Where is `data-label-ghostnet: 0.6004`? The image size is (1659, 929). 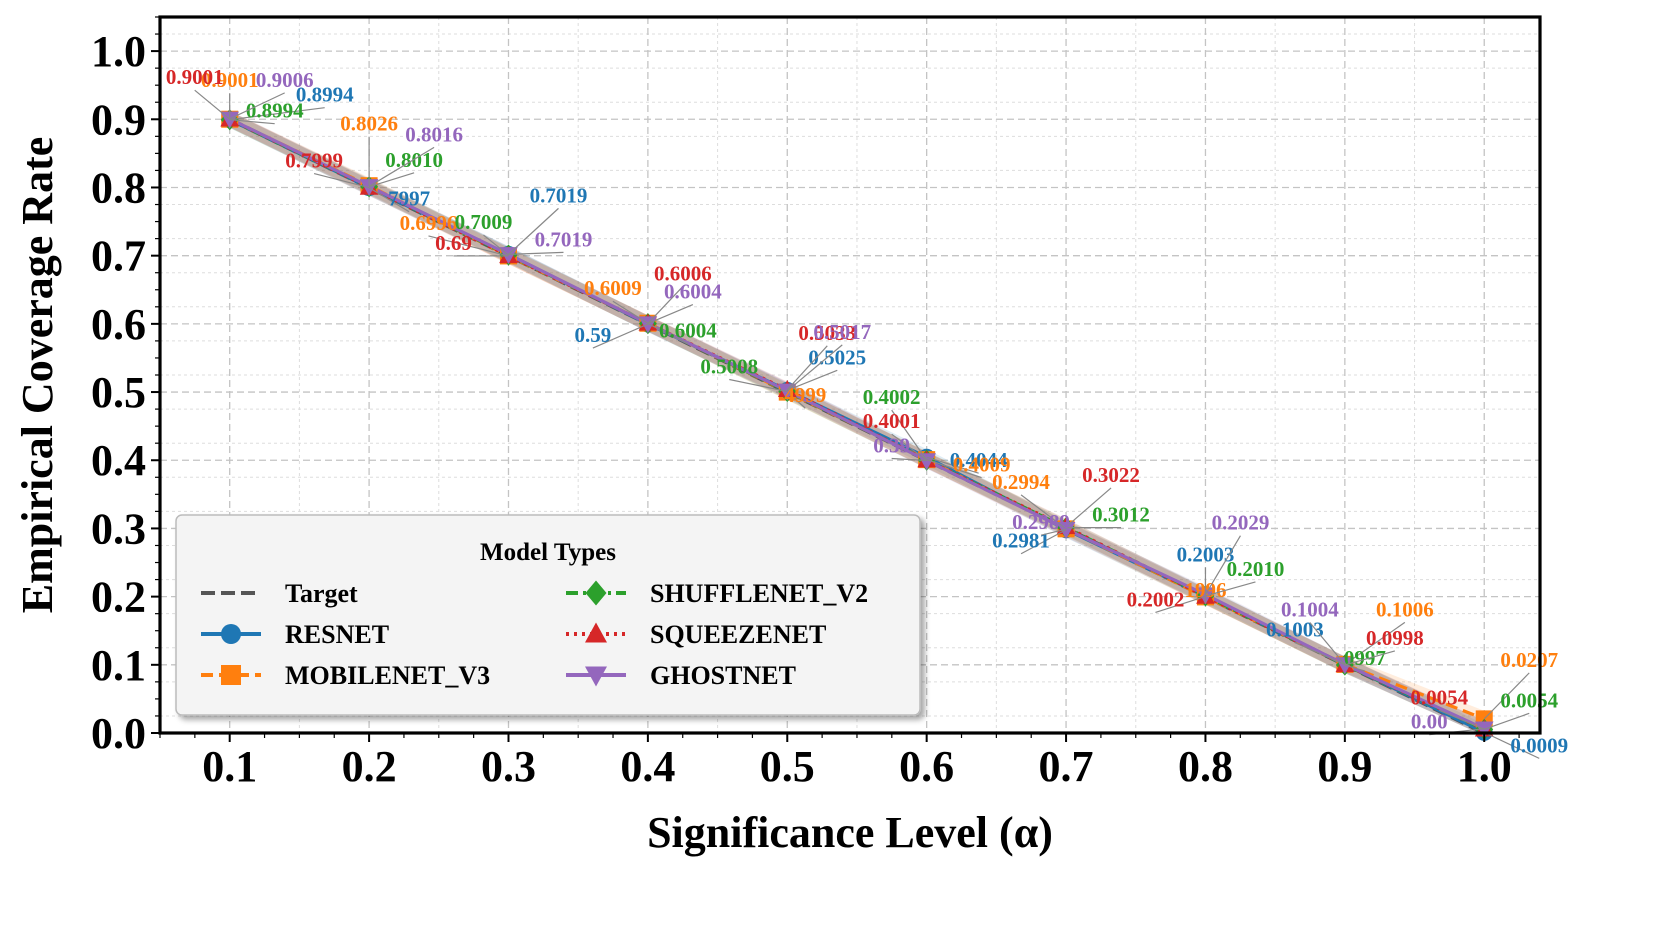 data-label-ghostnet: 0.6004 is located at coordinates (693, 292).